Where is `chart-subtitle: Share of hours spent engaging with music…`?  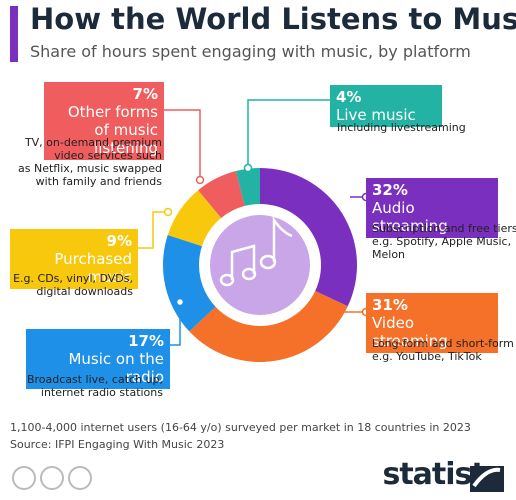
chart-subtitle: Share of hours spent engaging with music… is located at coordinates (250, 51).